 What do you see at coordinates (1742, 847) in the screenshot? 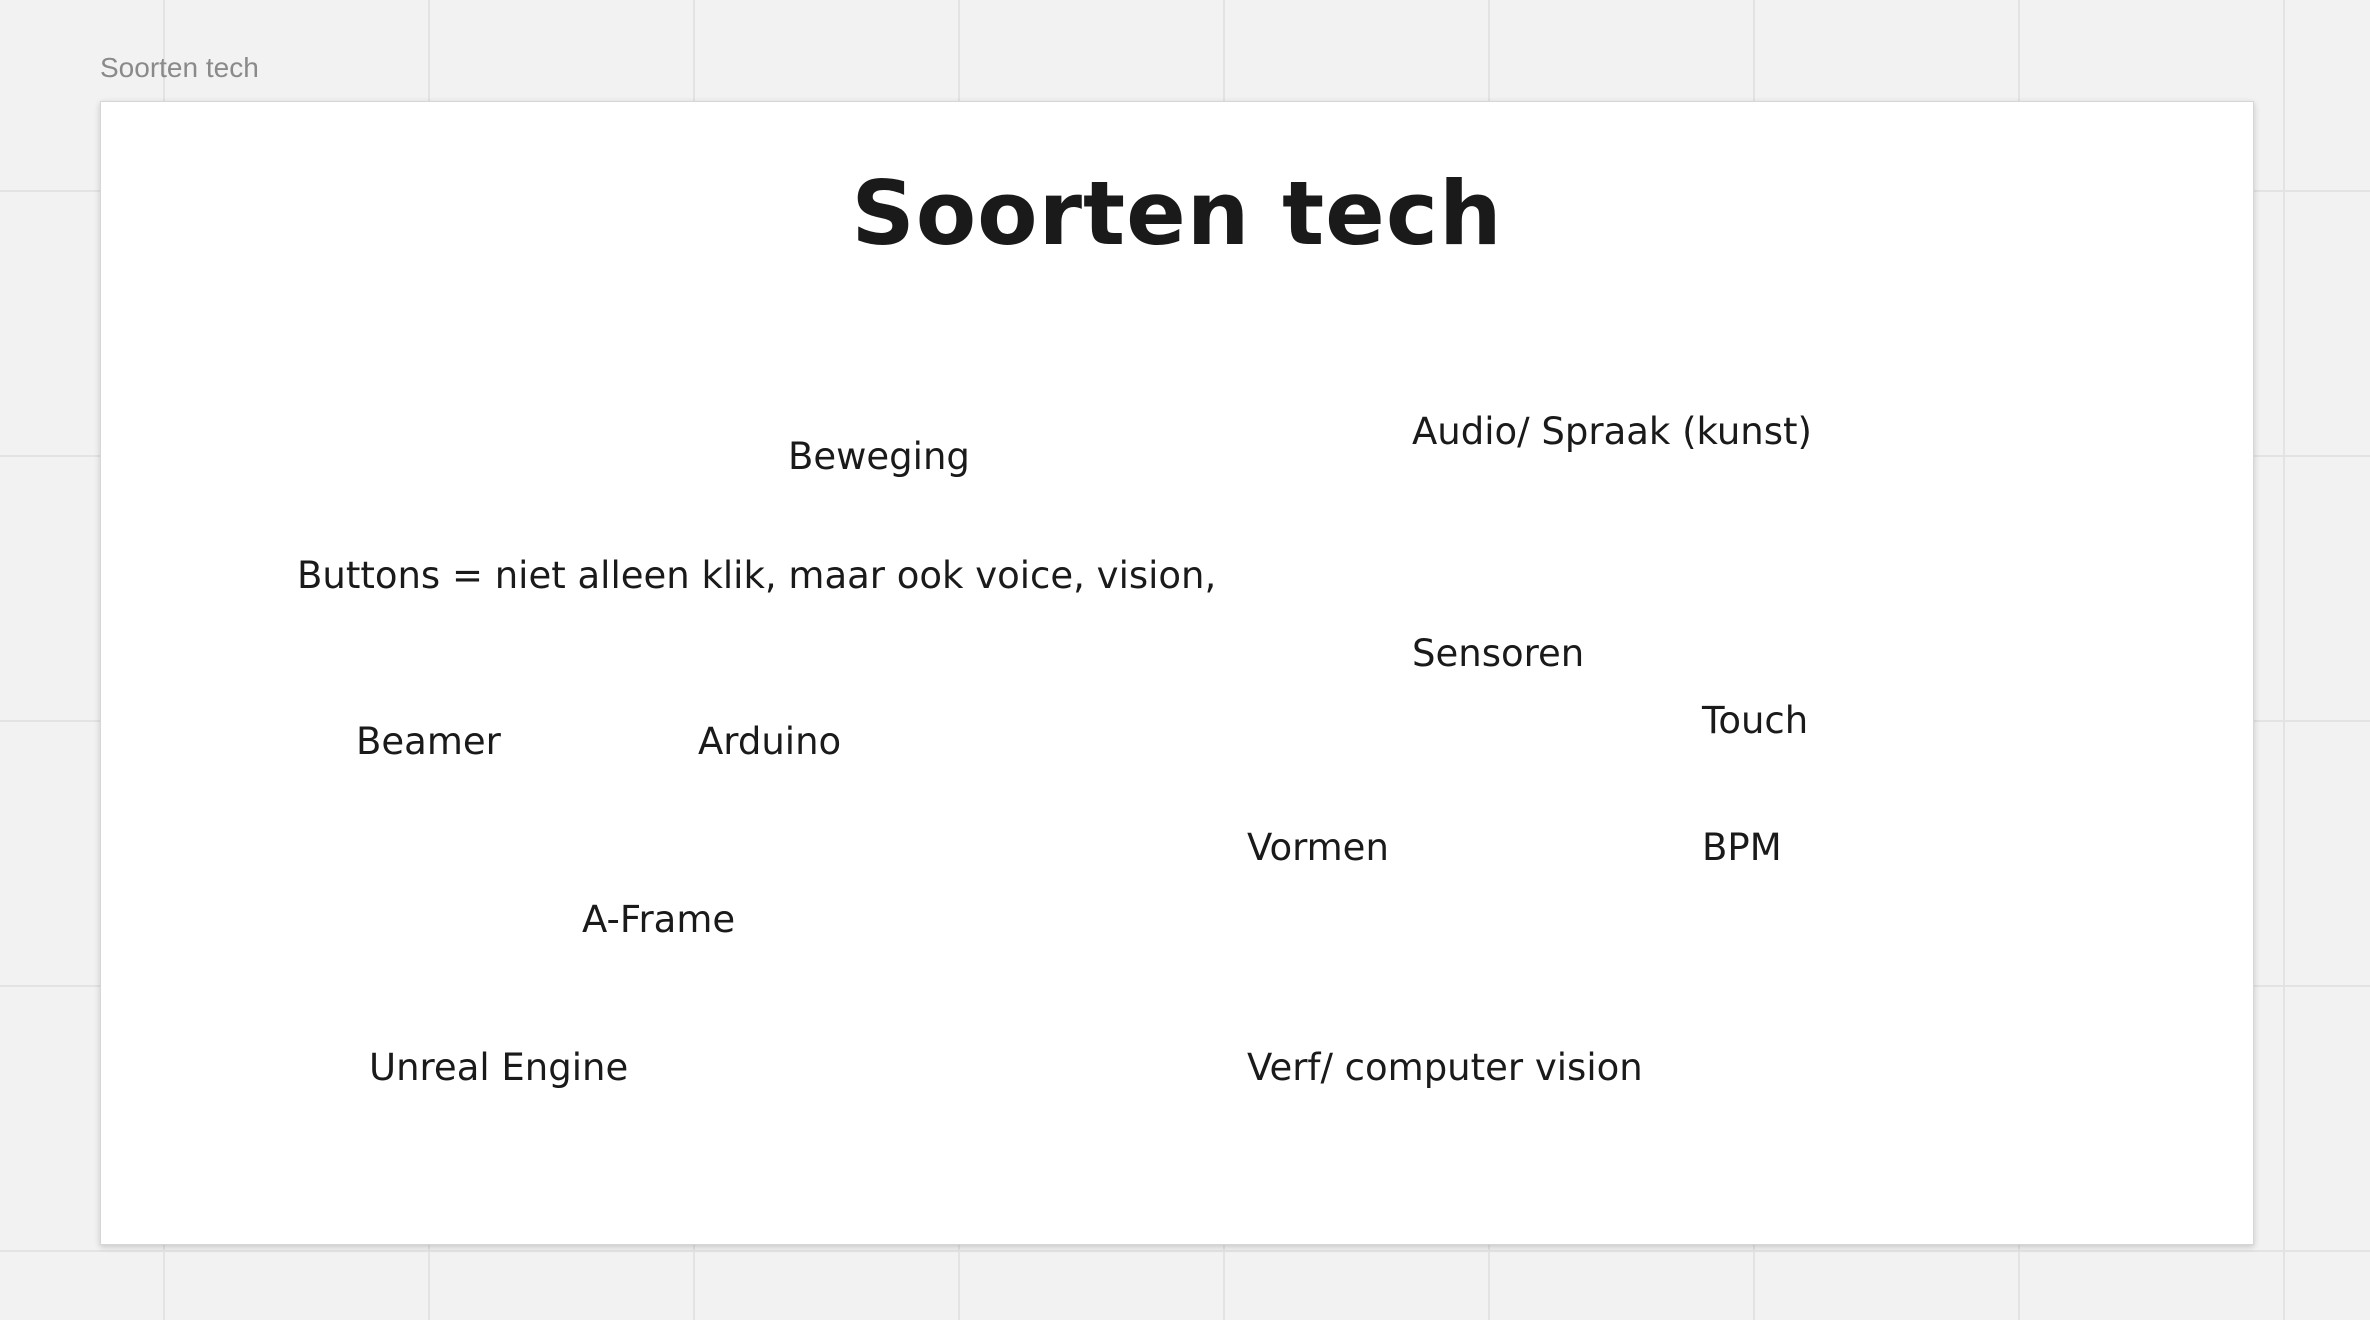
I see `text-bpm: BPM` at bounding box center [1742, 847].